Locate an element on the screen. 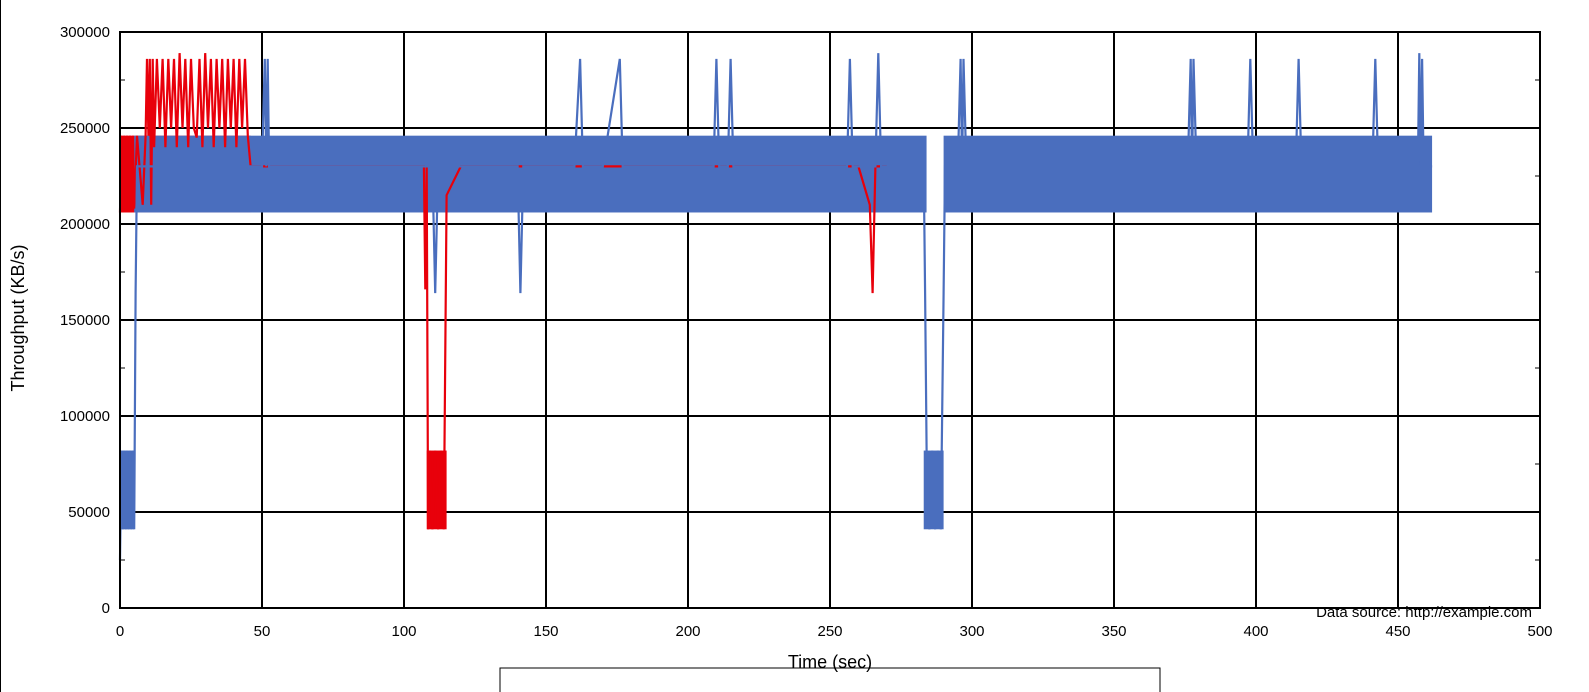 Image resolution: width=1589 pixels, height=692 pixels. y-tick-label: 150000 is located at coordinates (85, 320).